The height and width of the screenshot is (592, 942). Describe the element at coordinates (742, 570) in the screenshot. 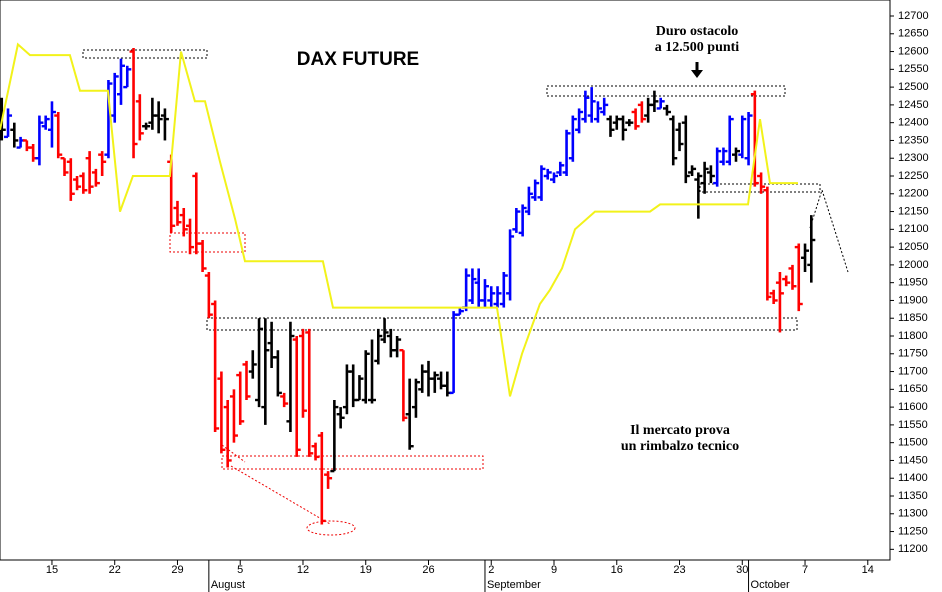

I see `x-tick-label: 30` at that location.